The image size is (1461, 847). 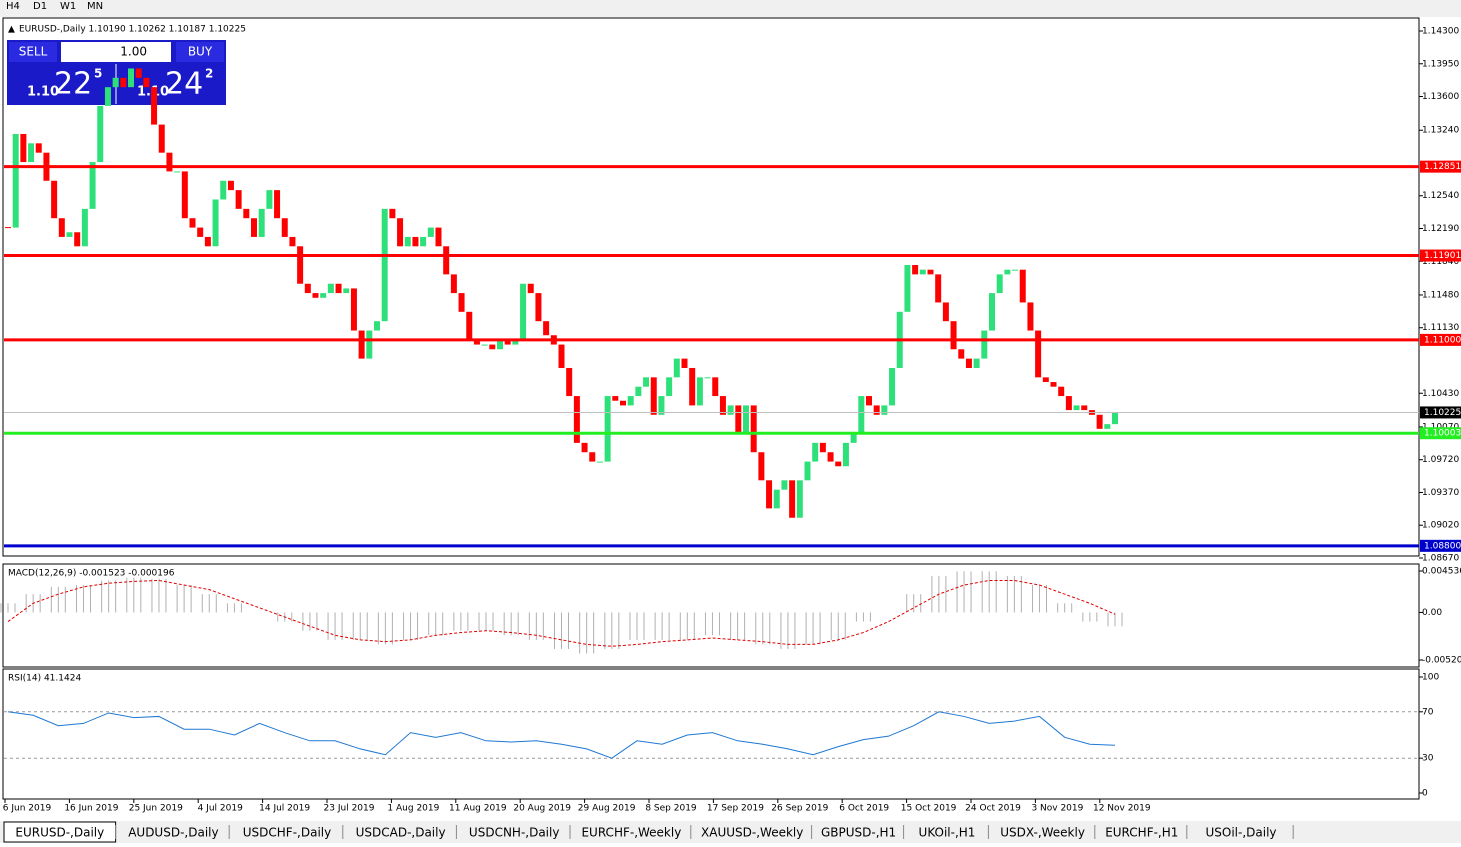 I want to click on tab-label: XAUUSD-,Weekly, so click(x=752, y=833).